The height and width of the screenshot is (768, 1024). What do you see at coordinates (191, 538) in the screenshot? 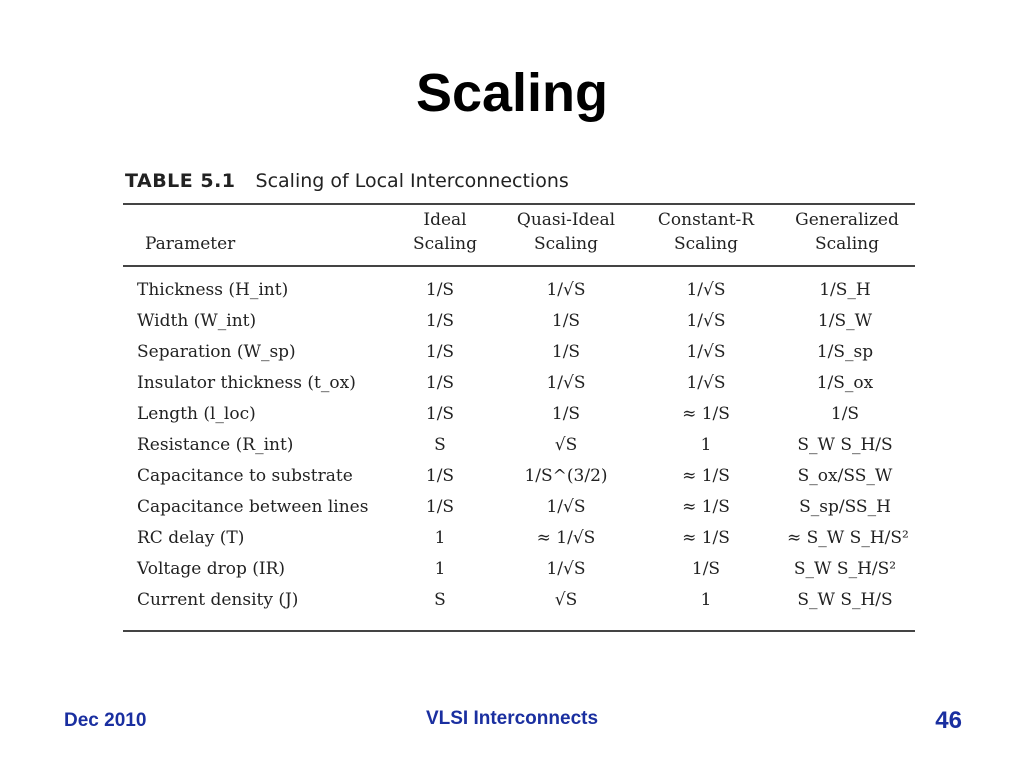
I see `cell-parameter: RC delay (T)` at bounding box center [191, 538].